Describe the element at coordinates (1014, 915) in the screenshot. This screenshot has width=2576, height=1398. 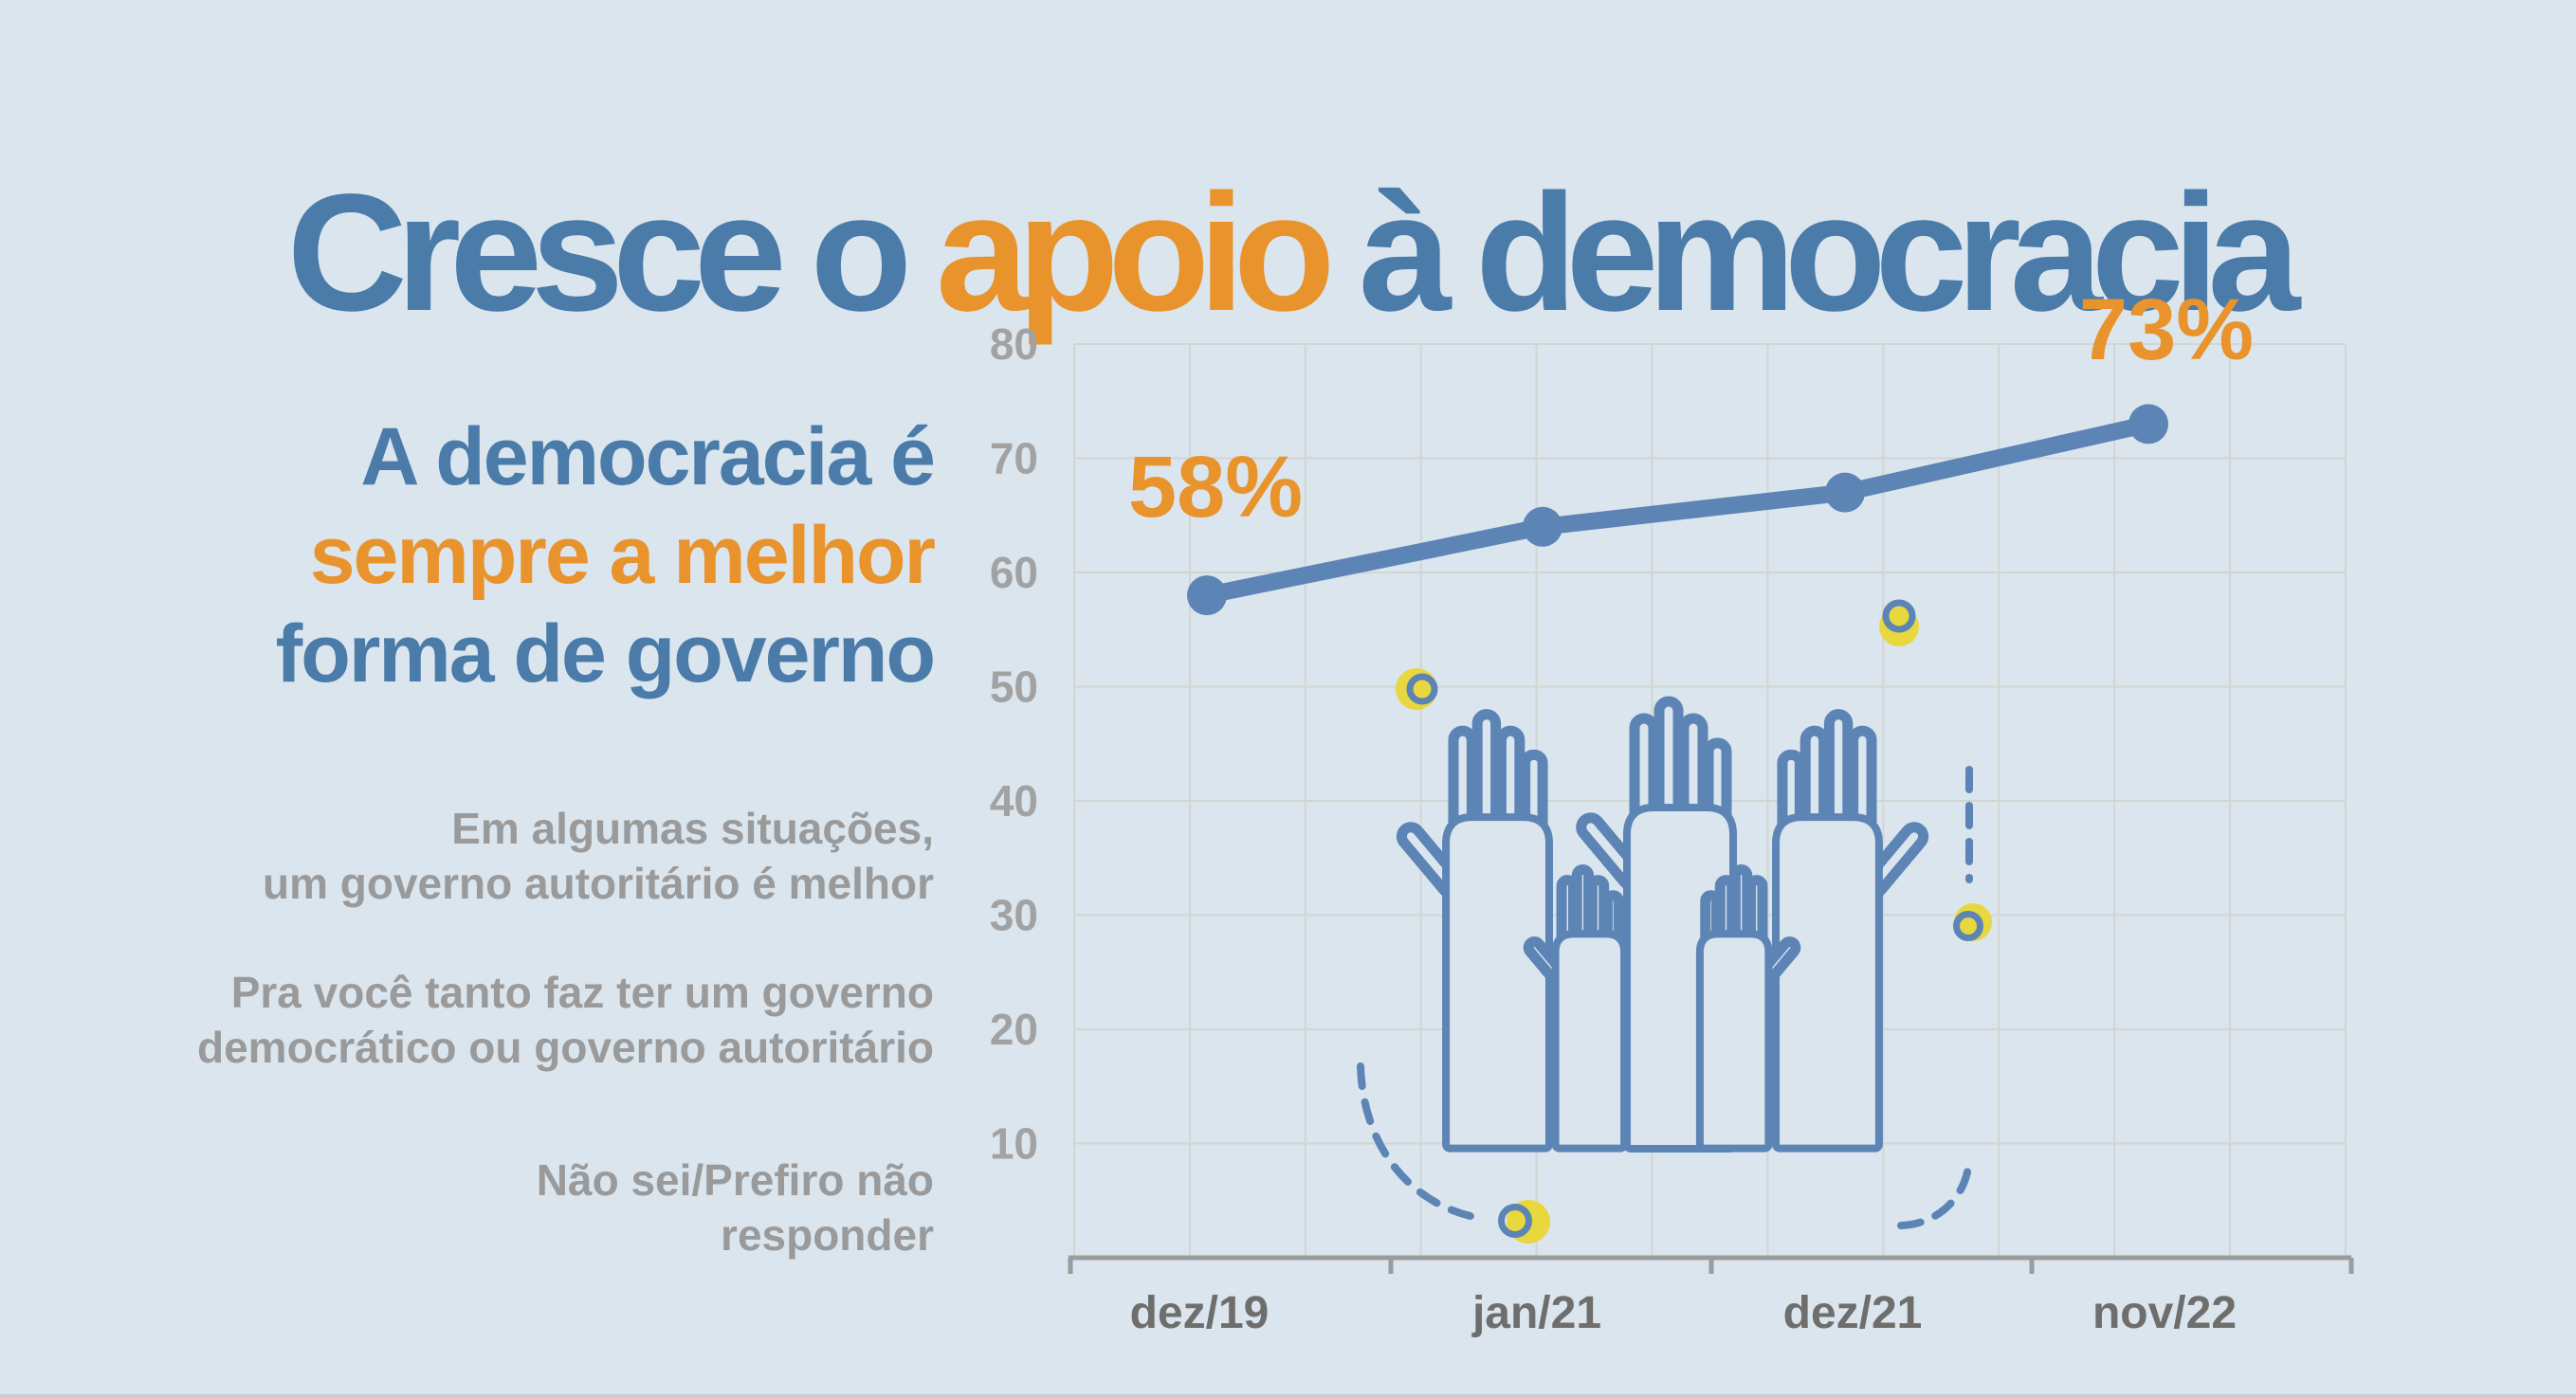
I see `y-axis-label: 30` at that location.